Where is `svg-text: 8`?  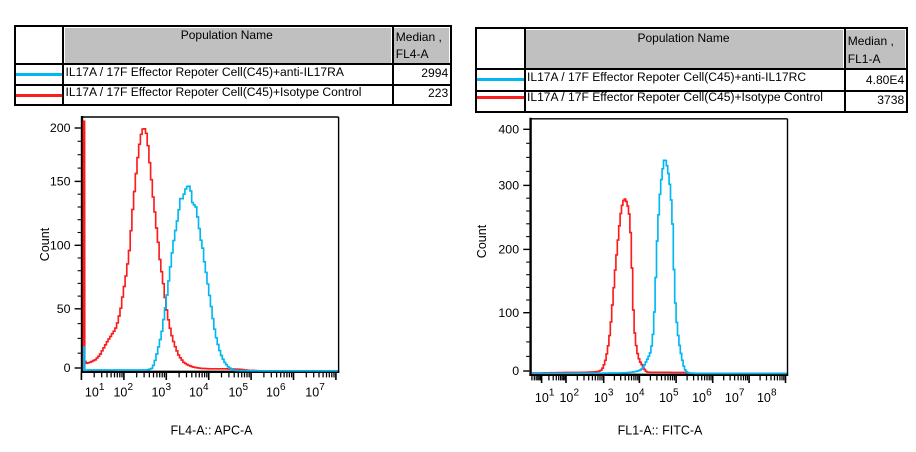
svg-text: 8 is located at coordinates (774, 393).